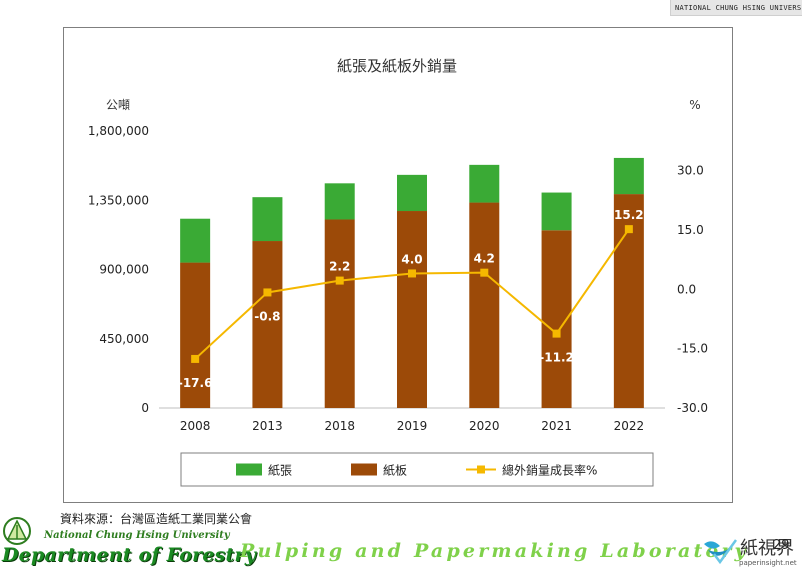 This screenshot has height=572, width=802. What do you see at coordinates (118, 105) in the screenshot?
I see `left-axis-unit: 公噸` at bounding box center [118, 105].